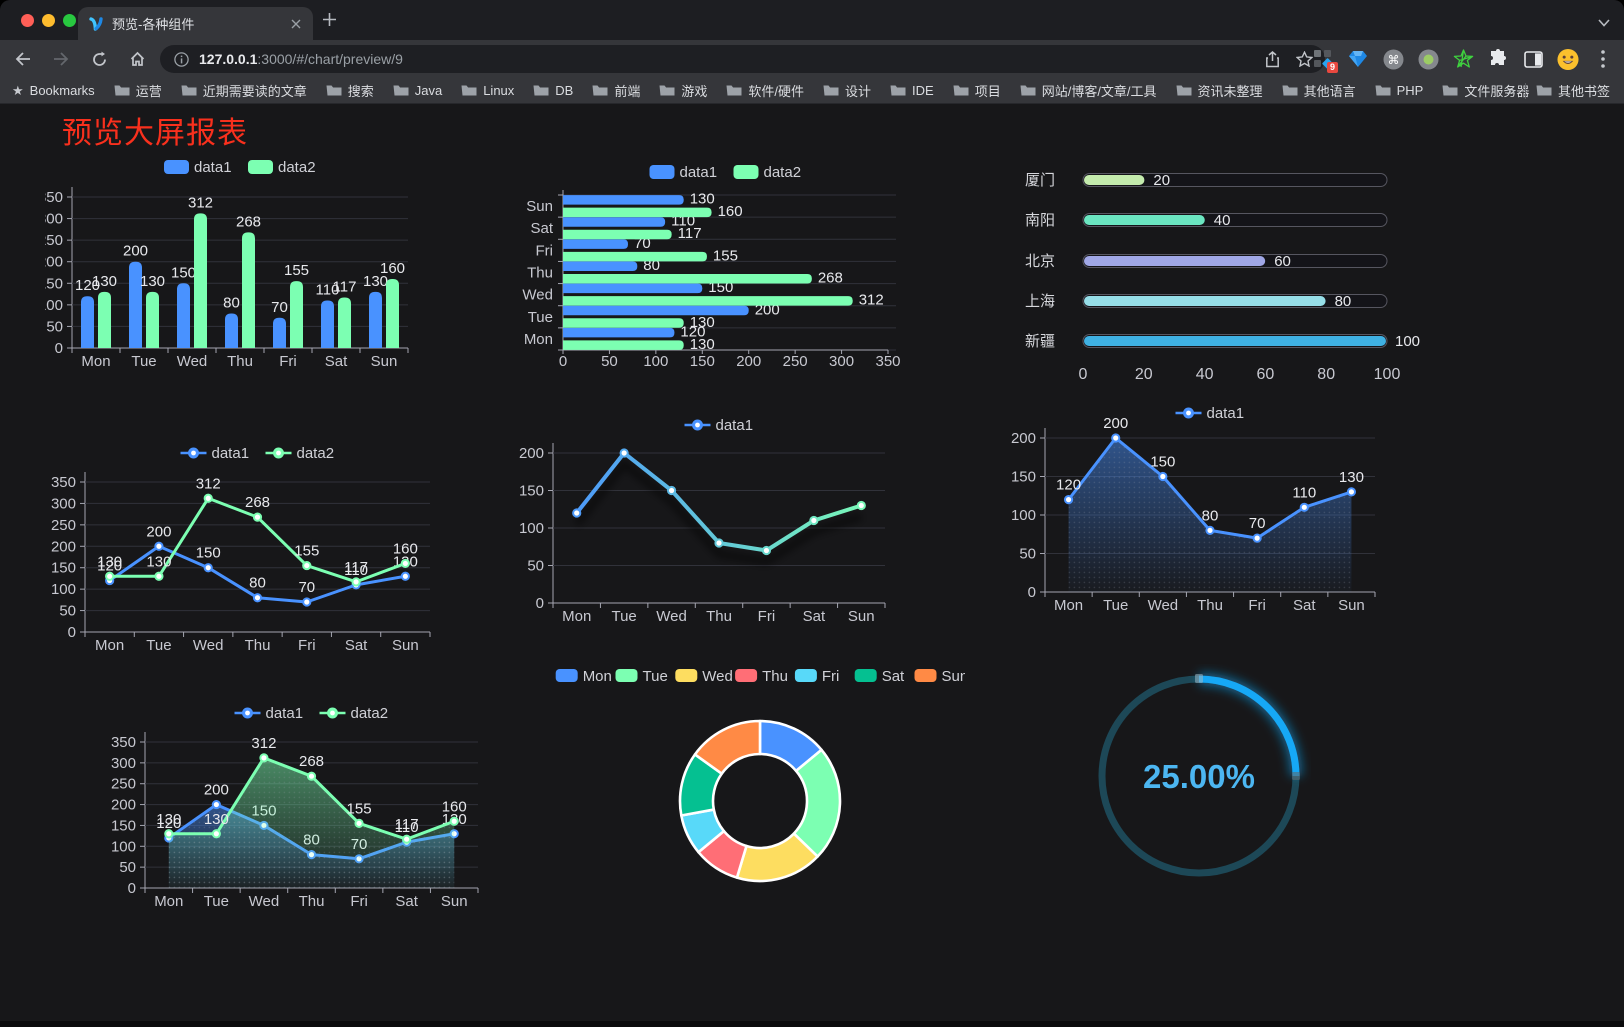 This screenshot has width=1624, height=1027. I want to click on svg-text: Sat, so click(814, 616).